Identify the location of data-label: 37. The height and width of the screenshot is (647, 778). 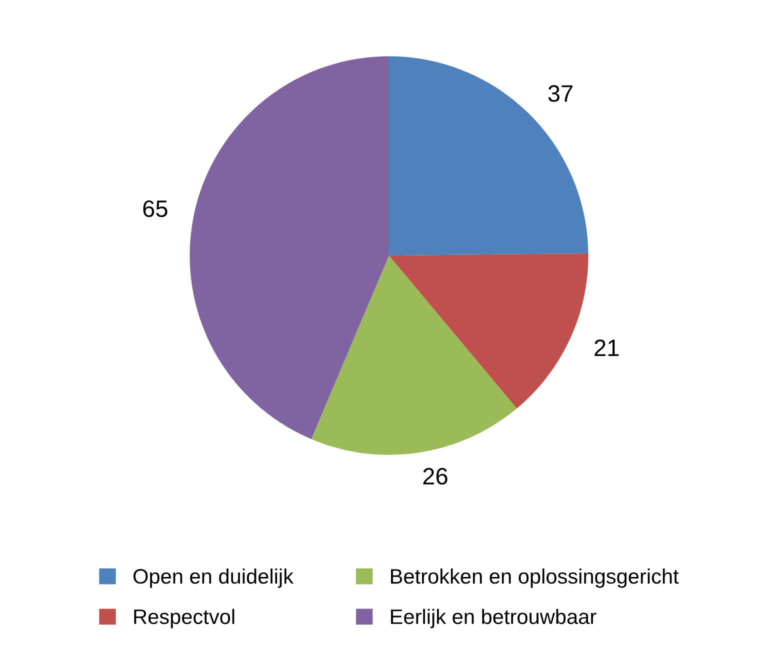
(560, 93).